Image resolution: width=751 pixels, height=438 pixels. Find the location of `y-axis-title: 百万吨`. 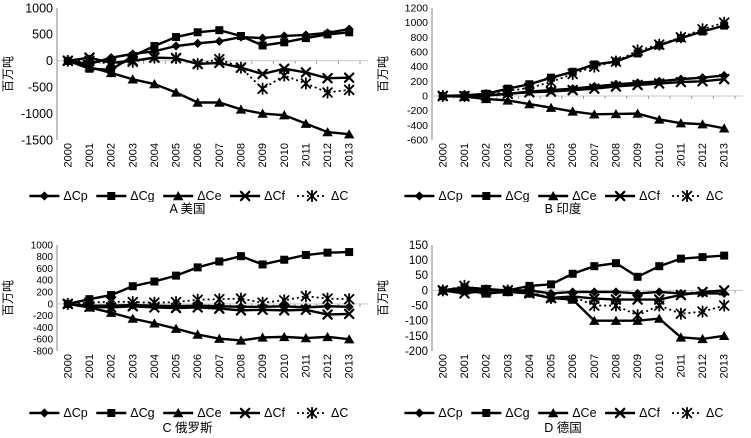

y-axis-title: 百万吨 is located at coordinates (8, 74).